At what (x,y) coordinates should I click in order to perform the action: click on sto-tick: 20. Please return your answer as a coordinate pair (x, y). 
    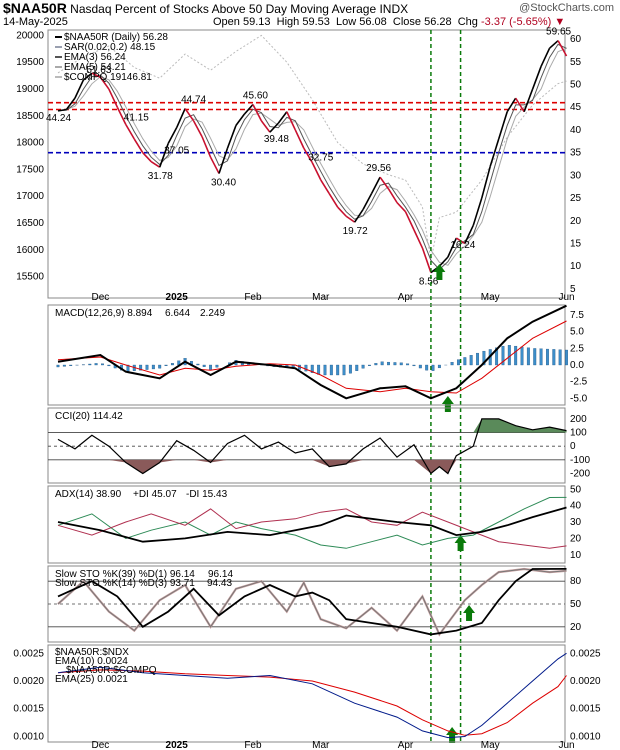
    Looking at the image, I should click on (576, 627).